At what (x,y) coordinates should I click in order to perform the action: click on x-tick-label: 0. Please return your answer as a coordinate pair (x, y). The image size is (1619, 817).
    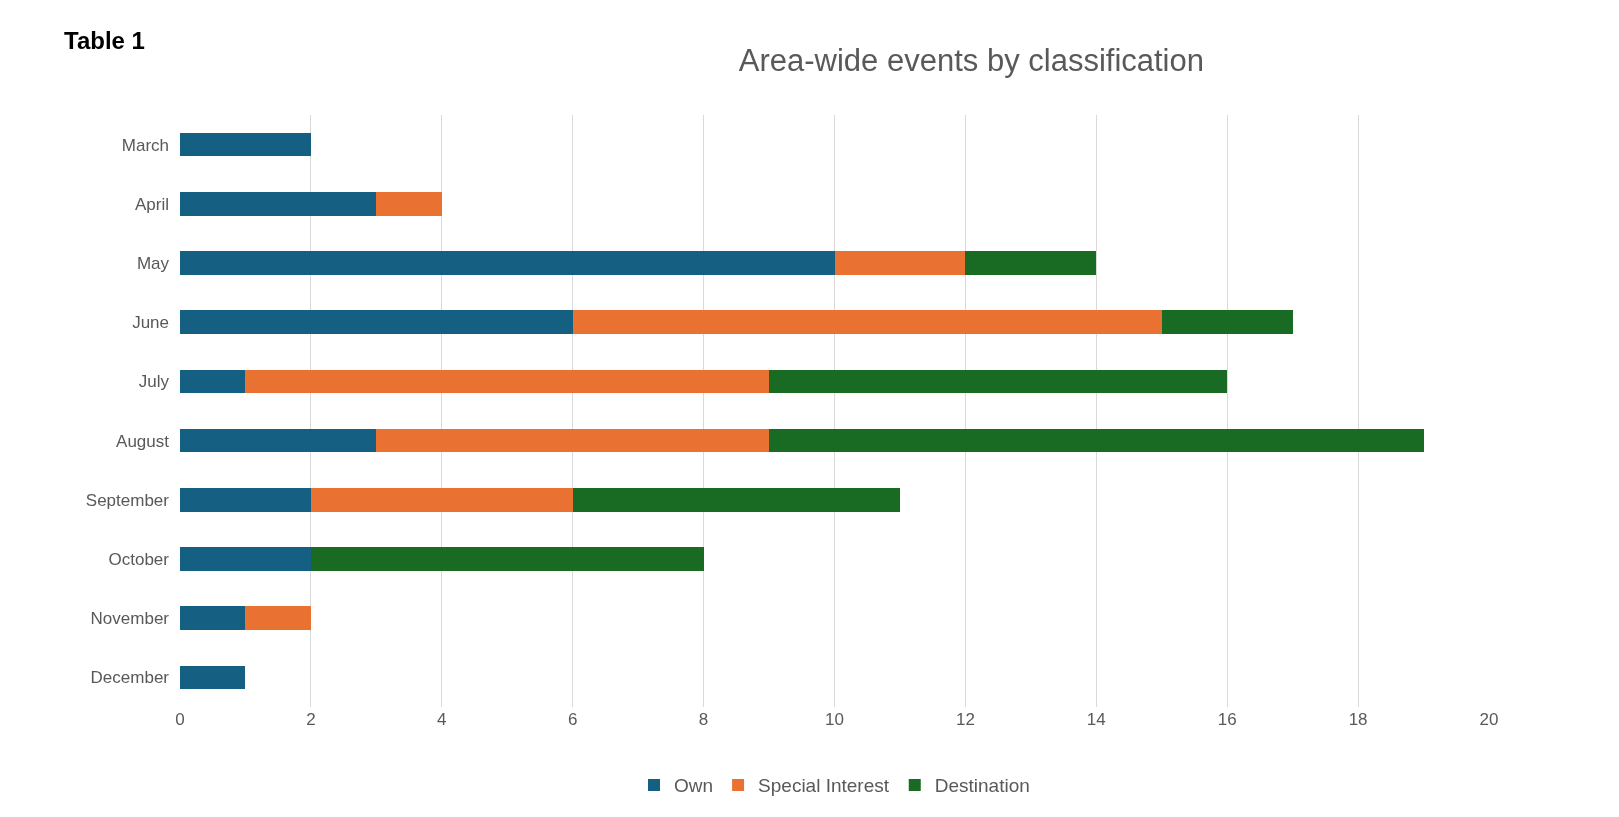
    Looking at the image, I should click on (180, 719).